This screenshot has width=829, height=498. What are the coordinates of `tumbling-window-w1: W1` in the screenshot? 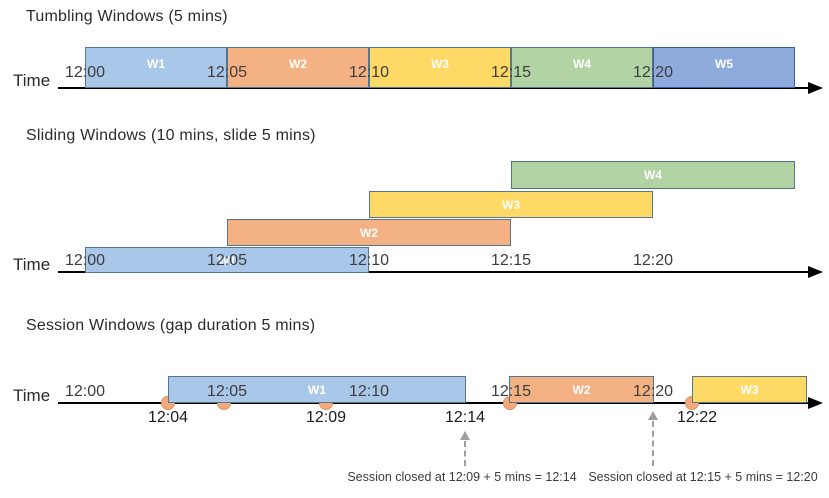 It's located at (156, 67).